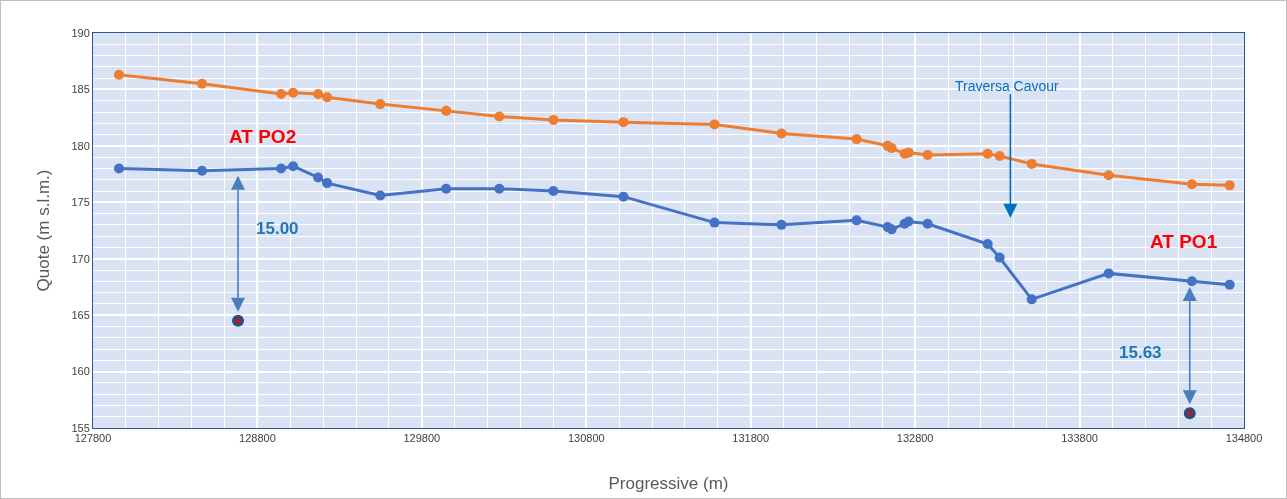  What do you see at coordinates (80, 427) in the screenshot?
I see `y-tick-label: 155` at bounding box center [80, 427].